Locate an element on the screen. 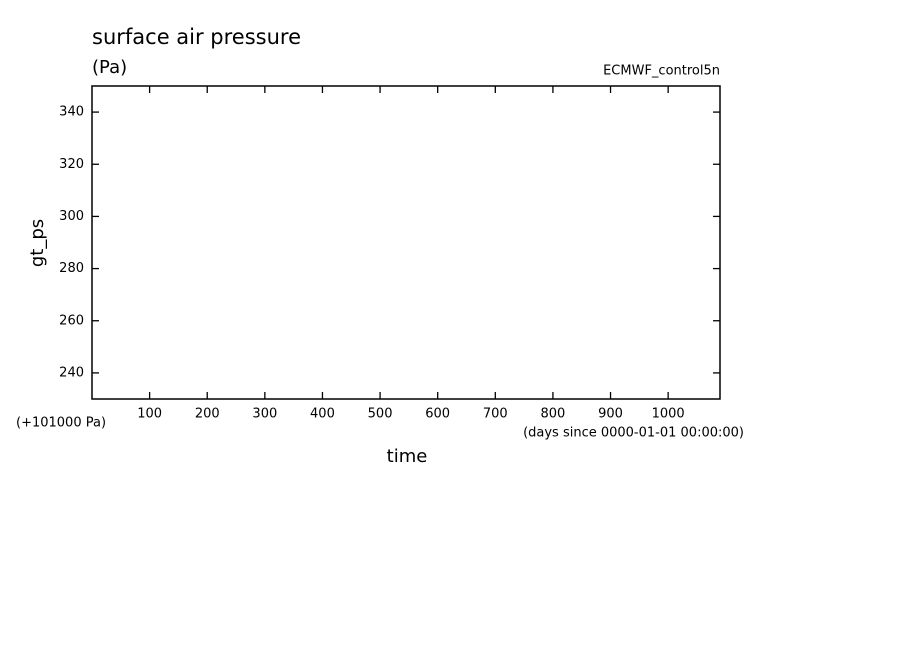 This screenshot has width=904, height=654. x-tick-label: 700 is located at coordinates (495, 414).